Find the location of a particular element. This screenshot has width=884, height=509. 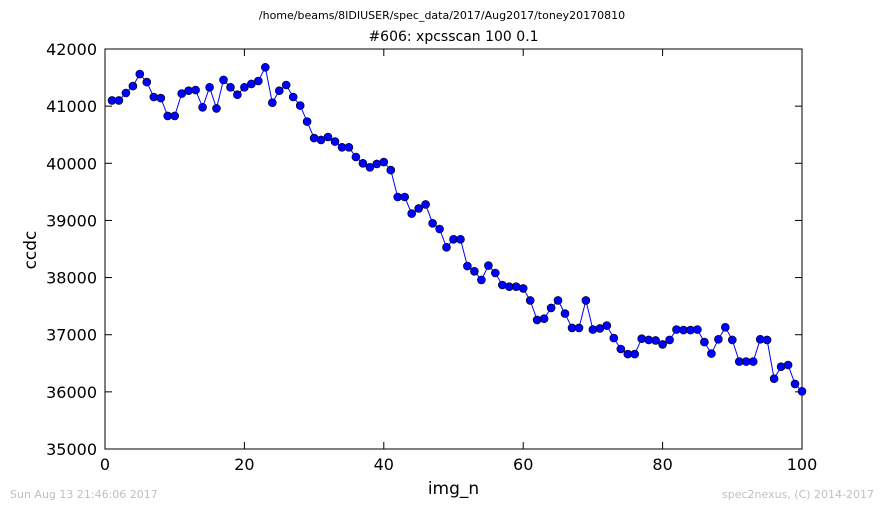

y-tick-label: 39000 is located at coordinates (71, 220).